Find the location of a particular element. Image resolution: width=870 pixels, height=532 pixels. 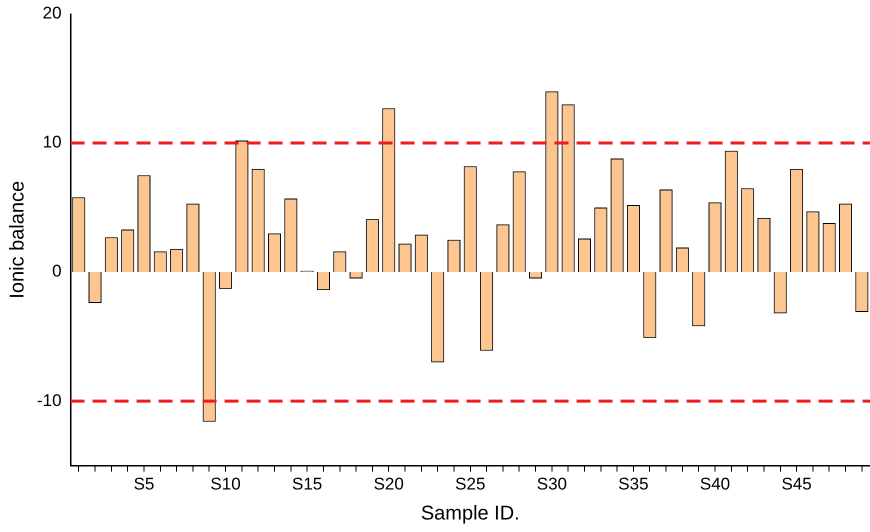

x-tick-label: S10 is located at coordinates (225, 484).